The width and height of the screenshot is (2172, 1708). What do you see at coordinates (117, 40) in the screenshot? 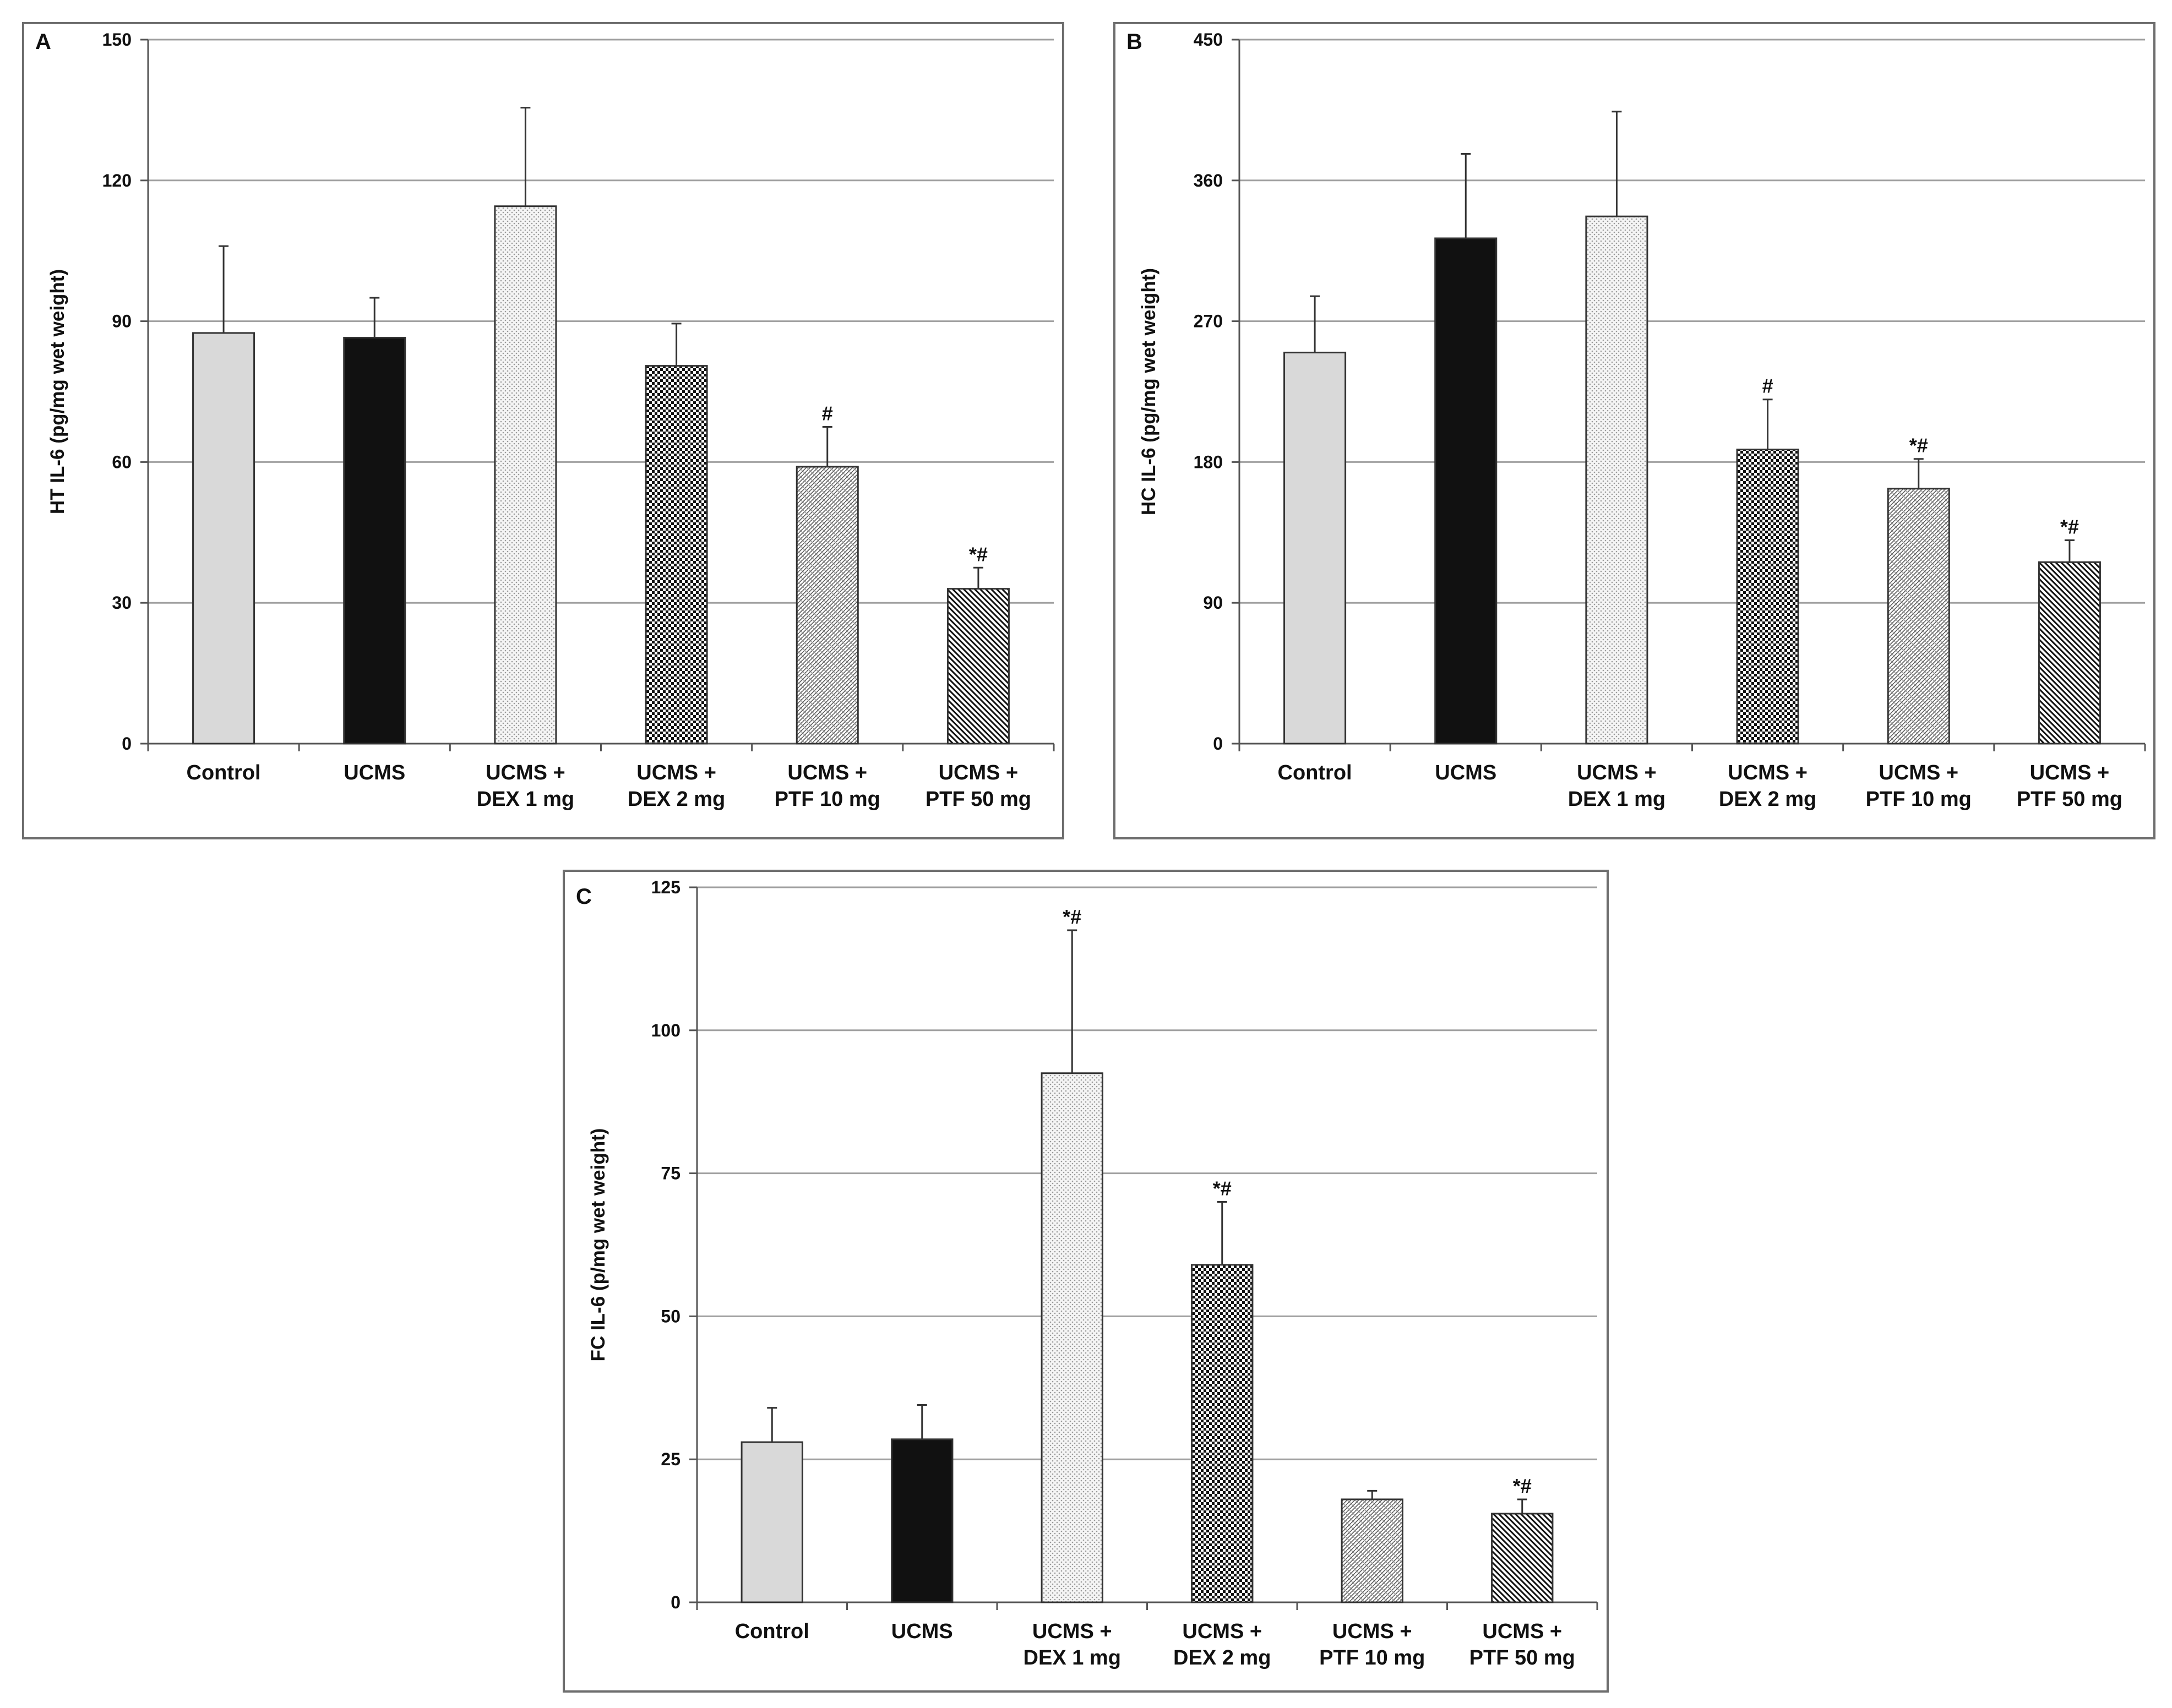
I see `y-tick-label: 150` at bounding box center [117, 40].